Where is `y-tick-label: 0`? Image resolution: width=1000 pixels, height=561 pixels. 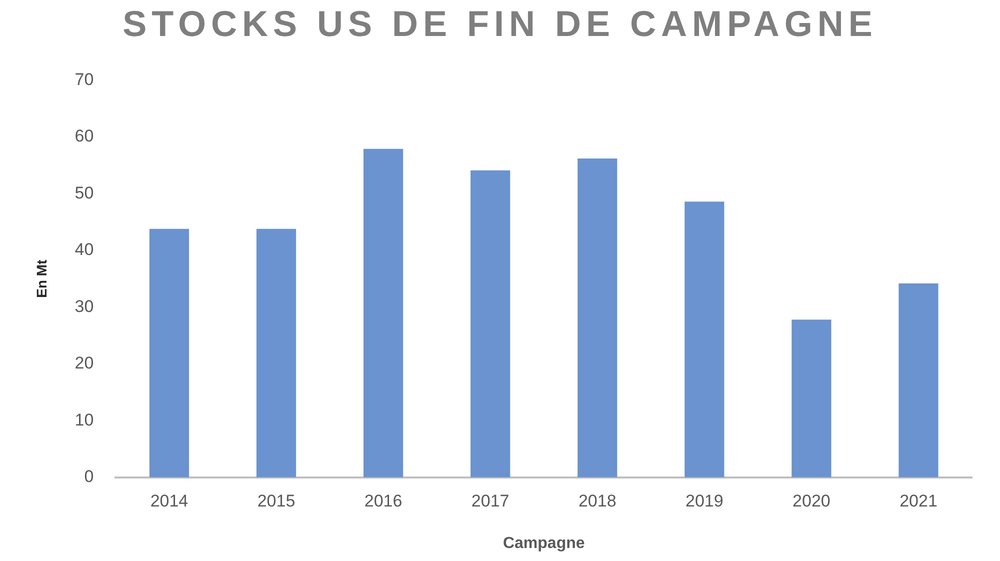 y-tick-label: 0 is located at coordinates (89, 476).